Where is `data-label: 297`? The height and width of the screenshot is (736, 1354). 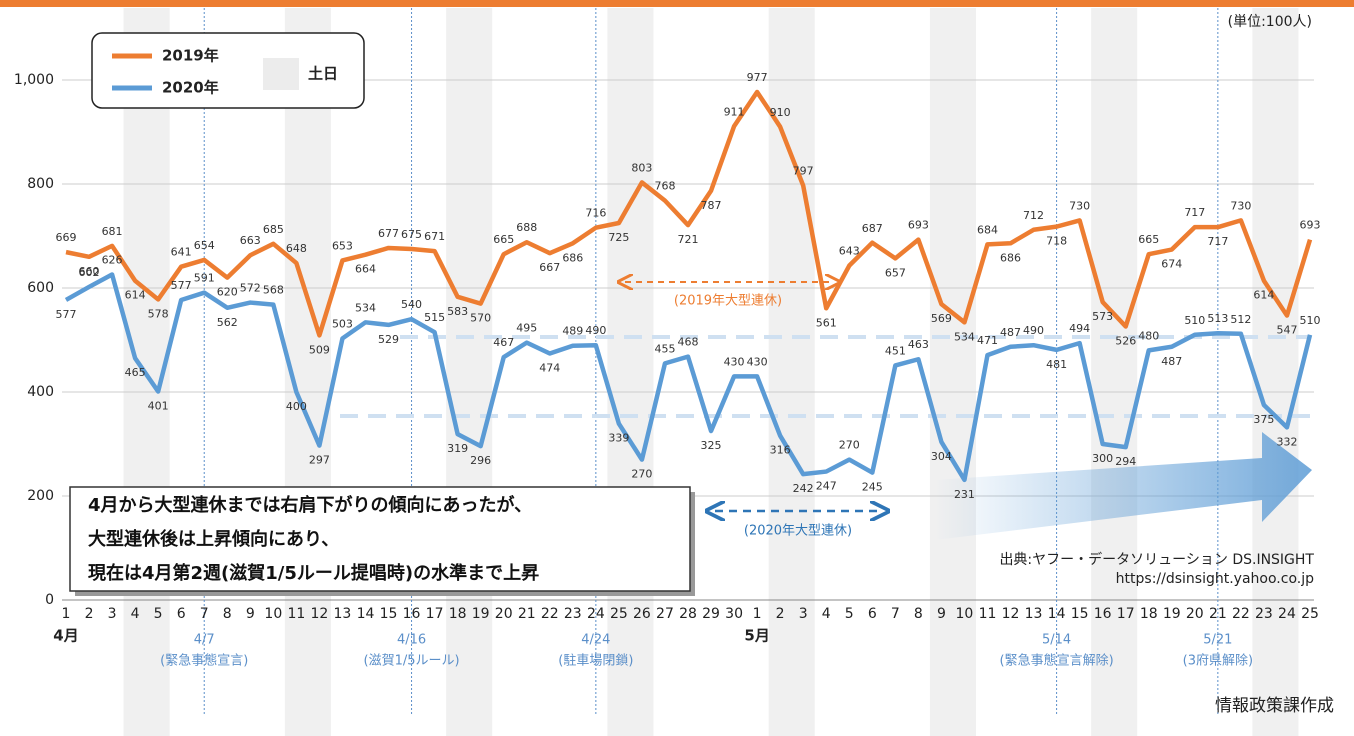 data-label: 297 is located at coordinates (319, 460).